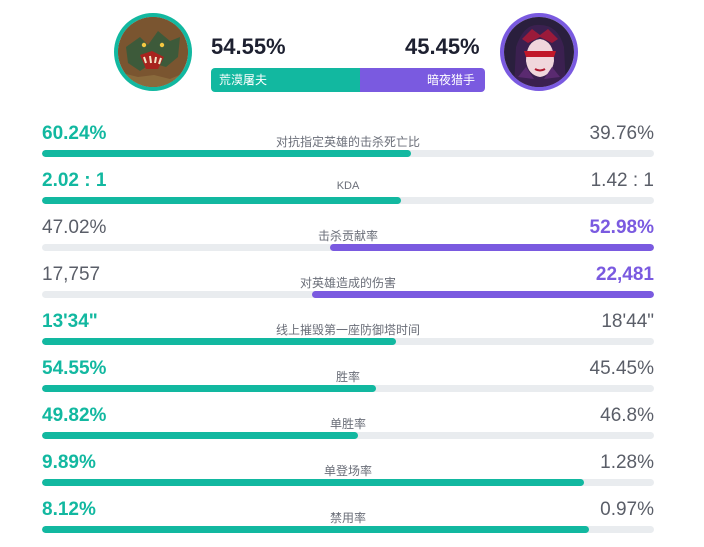  What do you see at coordinates (74, 415) in the screenshot?
I see `stat-left-value: 49.82%` at bounding box center [74, 415].